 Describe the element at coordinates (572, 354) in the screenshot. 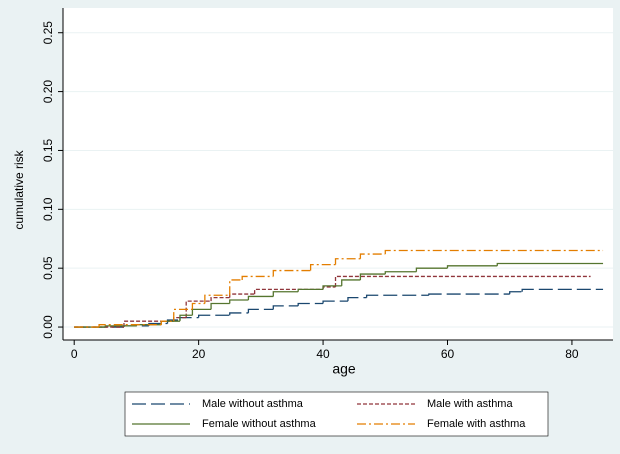

I see `x-tick-label: 80` at that location.